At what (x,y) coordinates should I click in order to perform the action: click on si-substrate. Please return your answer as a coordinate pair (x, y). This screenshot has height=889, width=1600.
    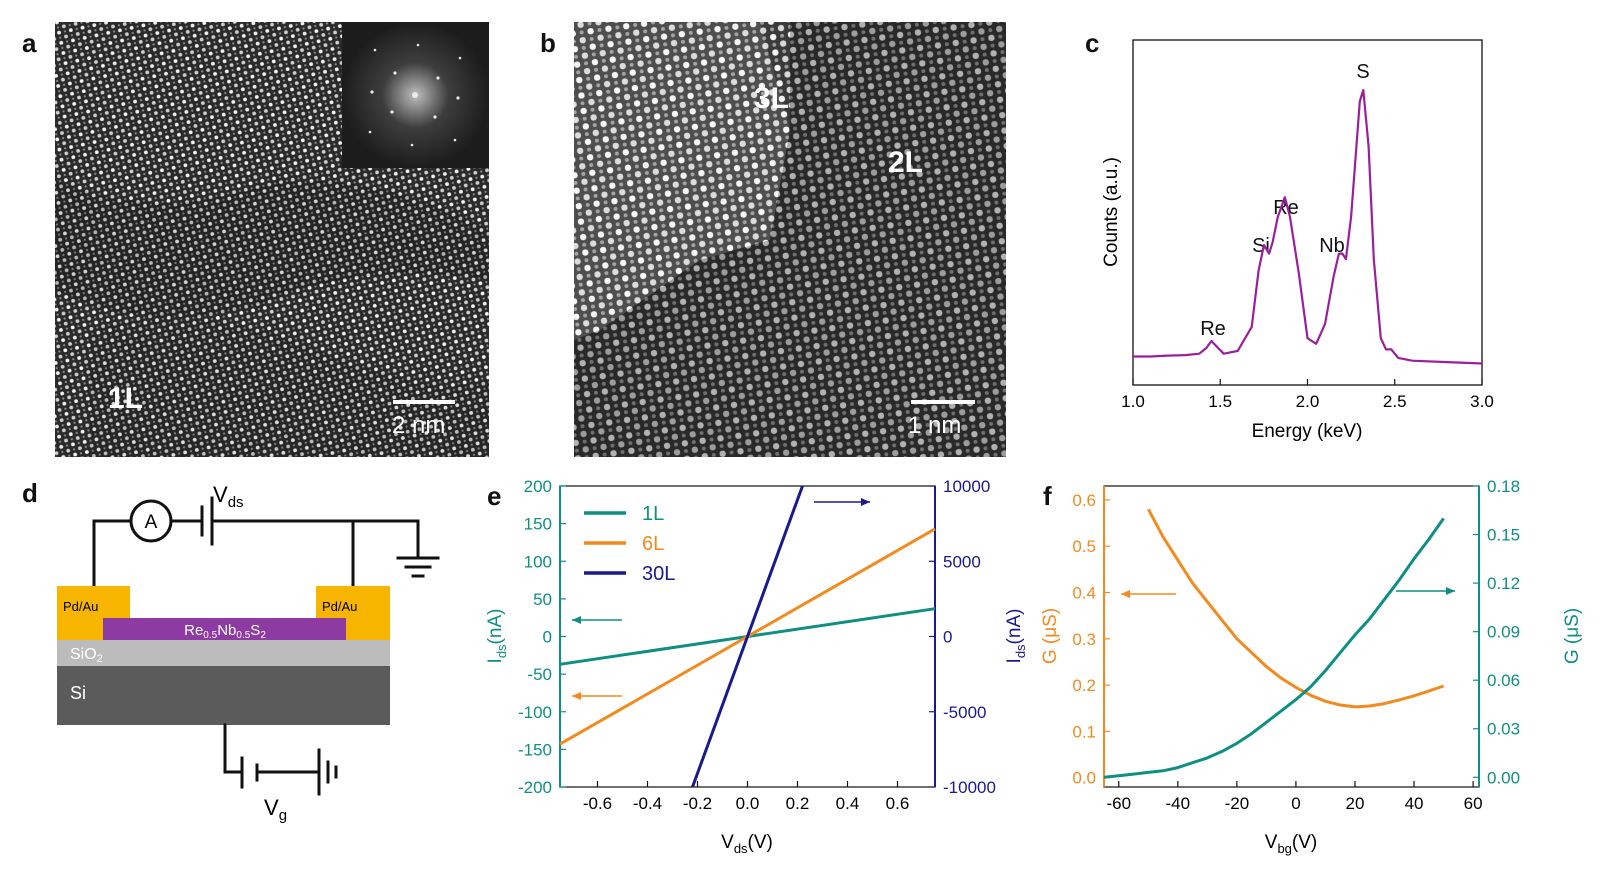
    Looking at the image, I should click on (223, 695).